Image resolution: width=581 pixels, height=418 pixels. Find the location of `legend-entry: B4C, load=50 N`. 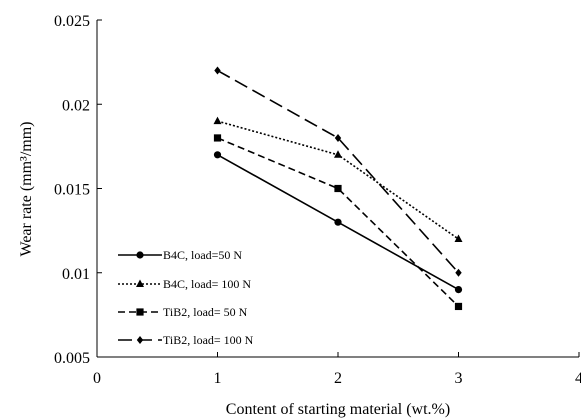

legend-entry: B4C, load=50 N is located at coordinates (180, 255).